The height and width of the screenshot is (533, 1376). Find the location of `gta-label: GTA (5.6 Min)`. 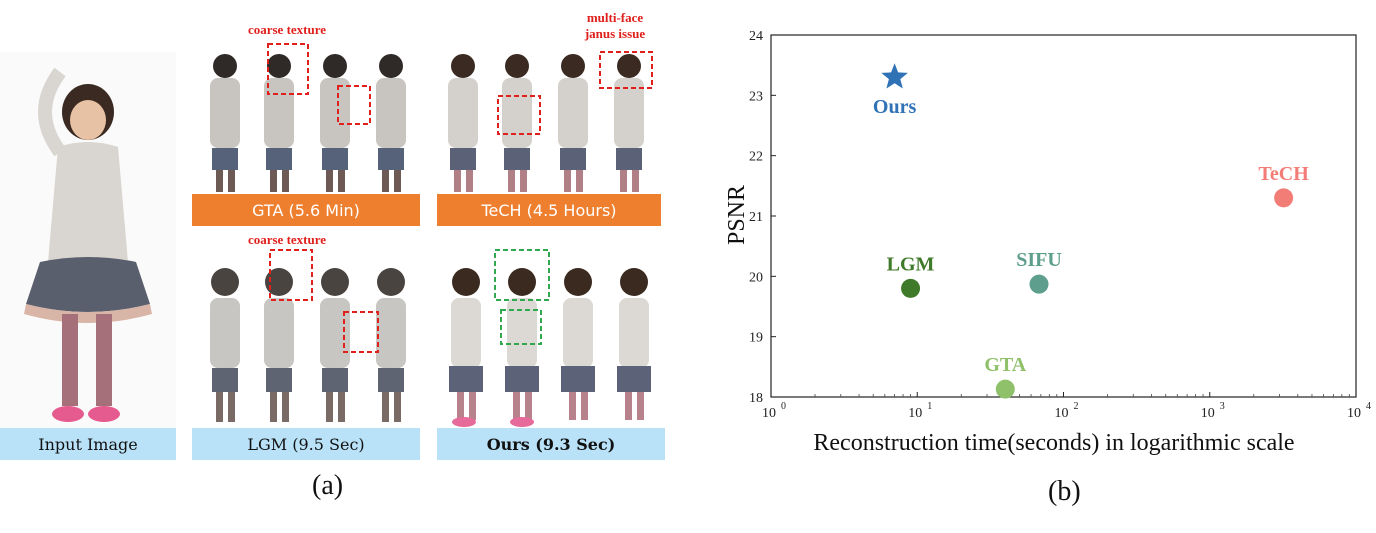

gta-label: GTA (5.6 Min) is located at coordinates (306, 210).